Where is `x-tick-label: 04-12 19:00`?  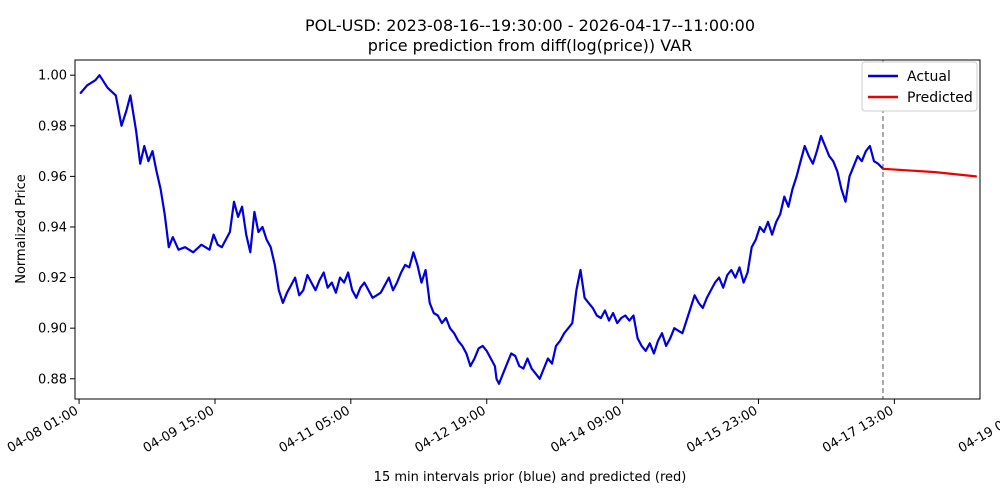 x-tick-label: 04-12 19:00 is located at coordinates (450, 429).